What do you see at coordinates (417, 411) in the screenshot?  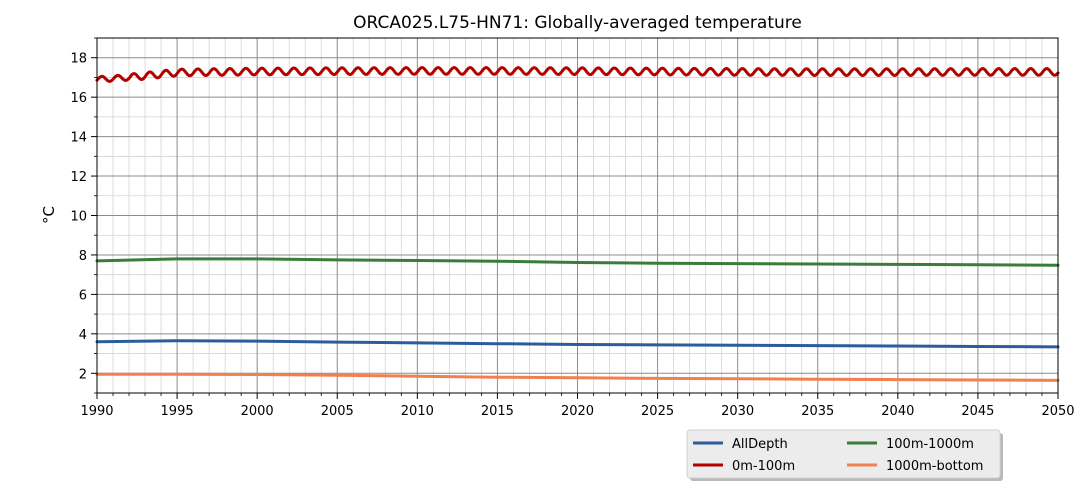 I see `x-tick-label: 2010` at bounding box center [417, 411].